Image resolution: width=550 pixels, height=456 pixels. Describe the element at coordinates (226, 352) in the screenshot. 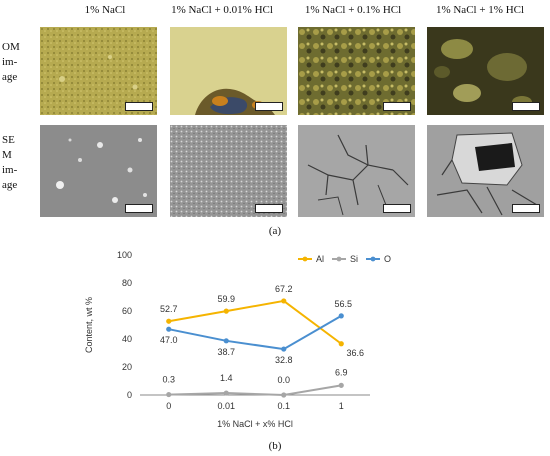

I see `data-label-o: 38.7` at that location.